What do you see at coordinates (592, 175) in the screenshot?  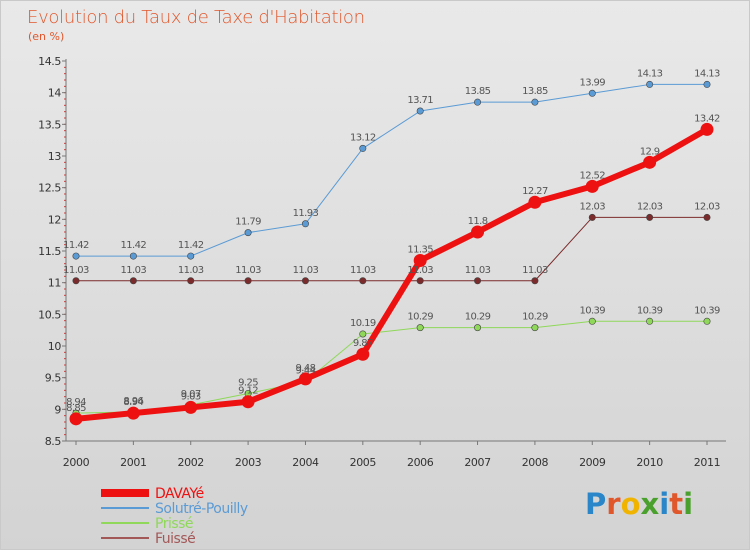 I see `data-label: 12.52` at bounding box center [592, 175].